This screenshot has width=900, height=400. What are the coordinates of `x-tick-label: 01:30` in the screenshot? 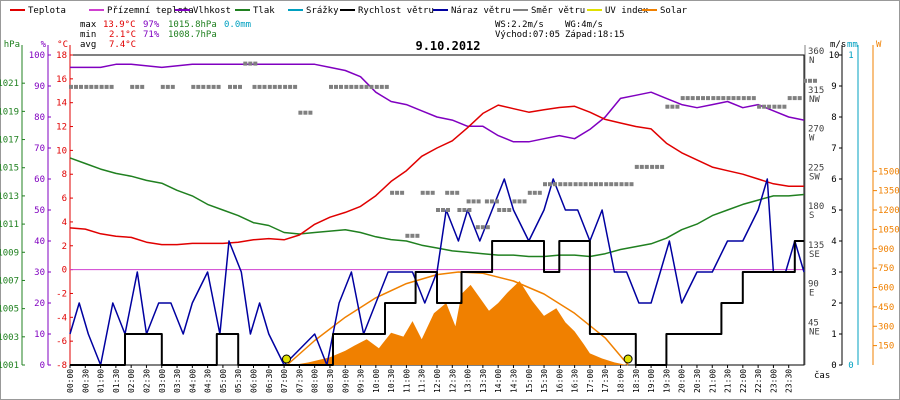 It's located at (116, 381).